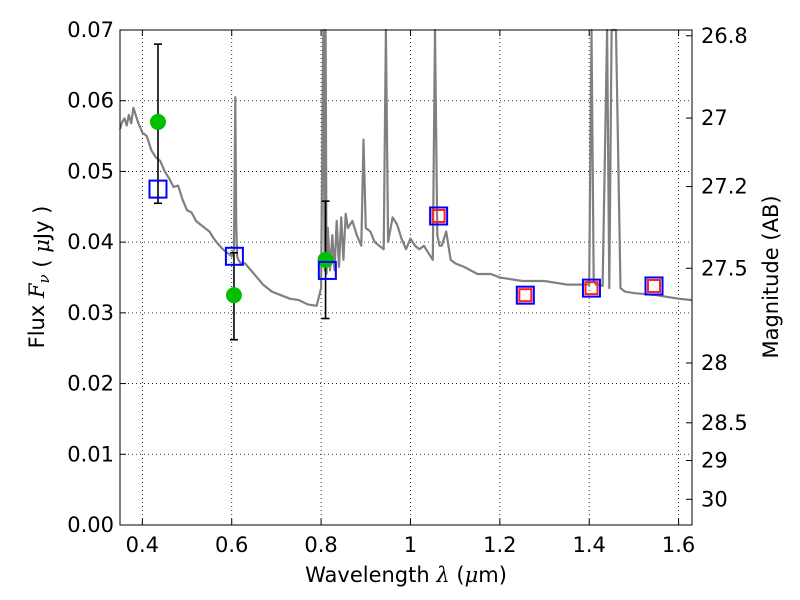 This screenshot has height=600, width=800. I want to click on y-tick-label: 0.07, so click(90, 30).